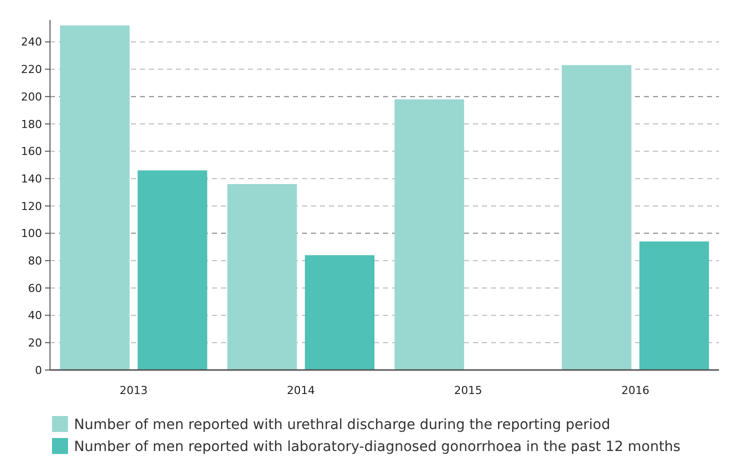 This screenshot has width=741, height=466. I want to click on y-tick-label: 80, so click(35, 261).